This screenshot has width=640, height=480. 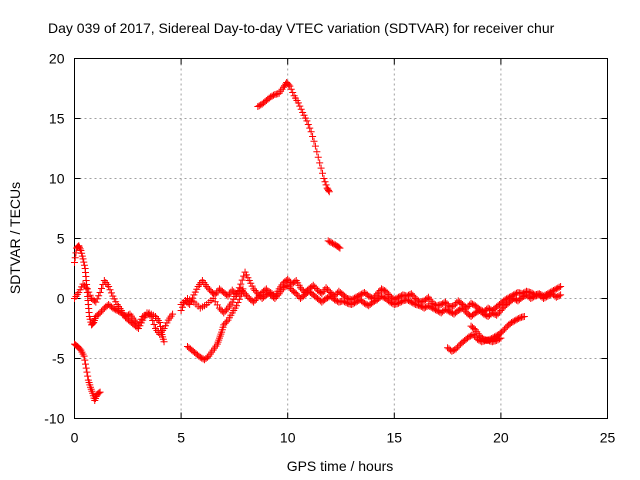 I want to click on series-arc-high, so click(x=293, y=137).